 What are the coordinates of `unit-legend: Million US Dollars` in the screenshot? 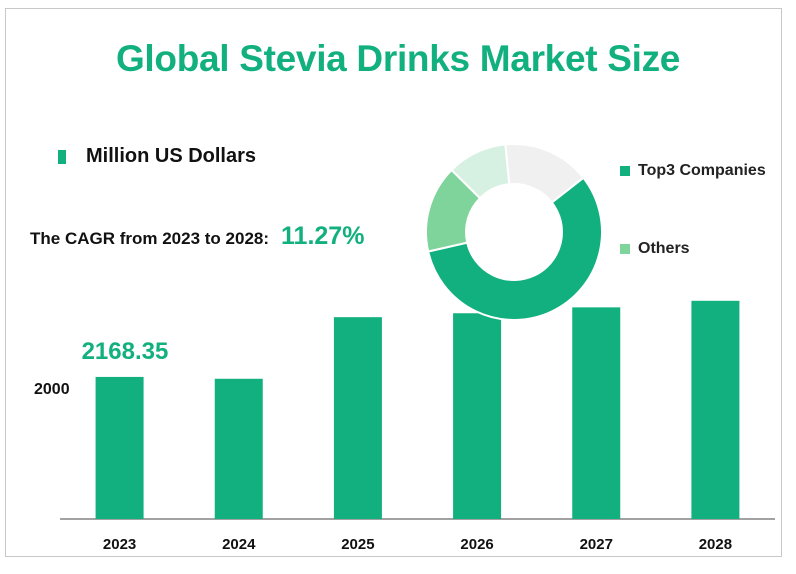 It's located at (157, 156).